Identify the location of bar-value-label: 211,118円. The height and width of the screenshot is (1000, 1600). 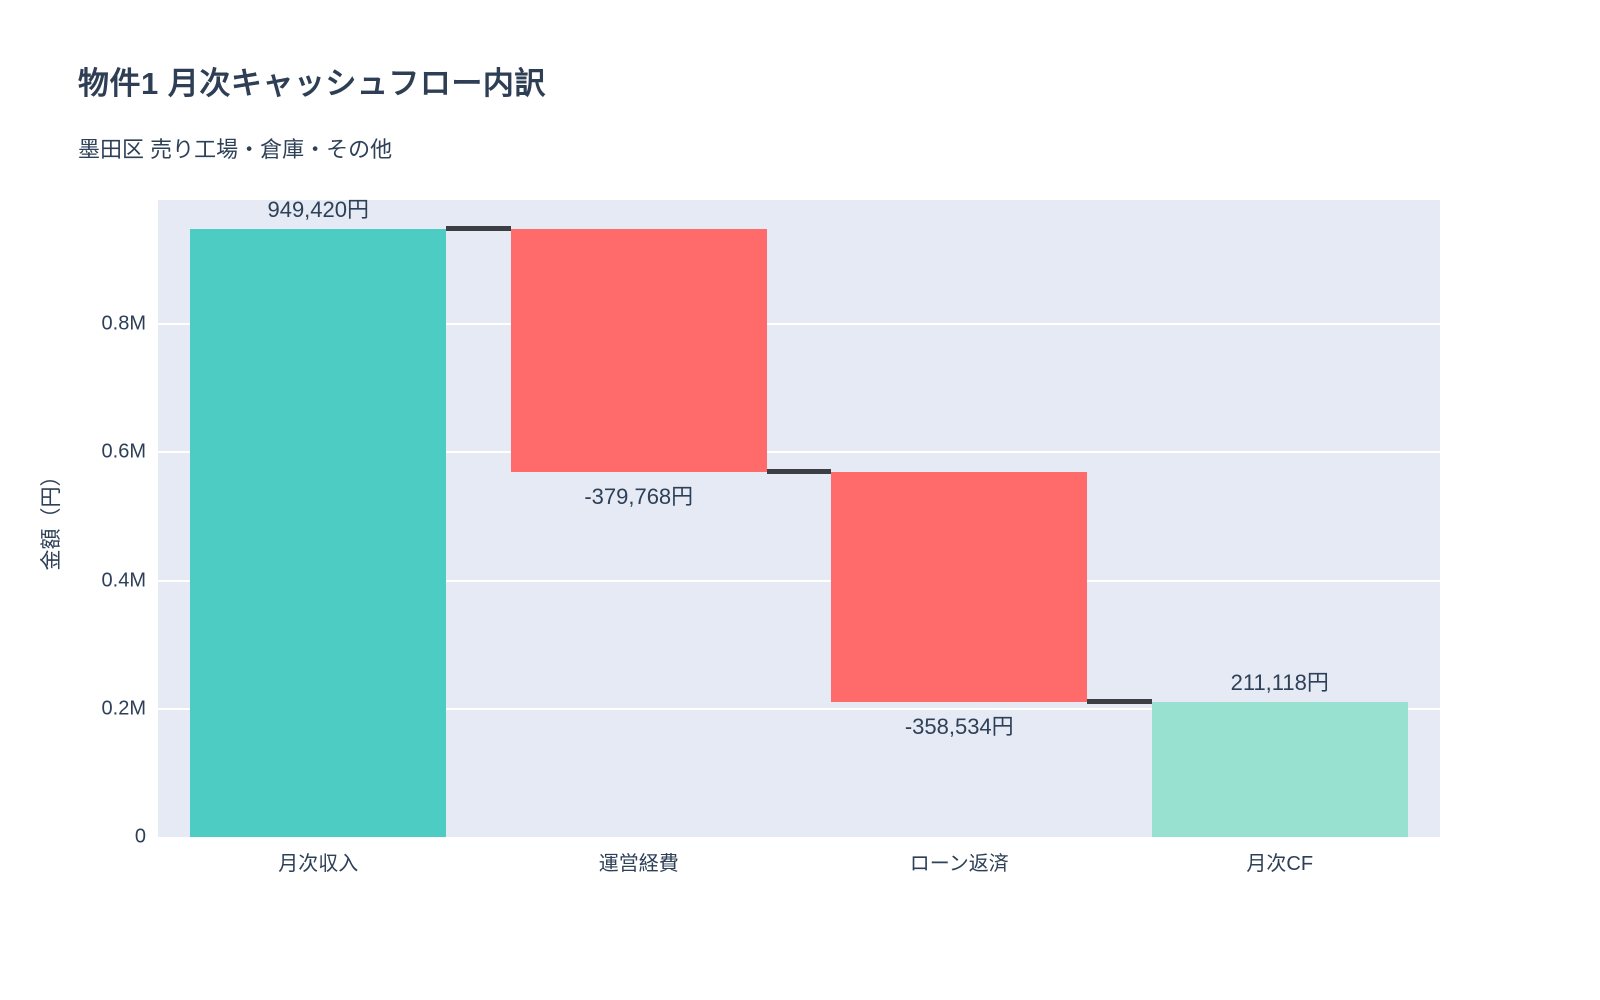
(1279, 682).